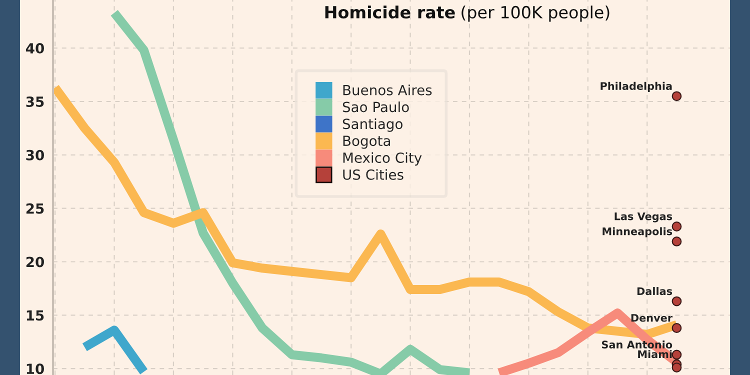 This screenshot has height=375, width=750. What do you see at coordinates (35, 208) in the screenshot?
I see `y-tick-label: 25` at bounding box center [35, 208].